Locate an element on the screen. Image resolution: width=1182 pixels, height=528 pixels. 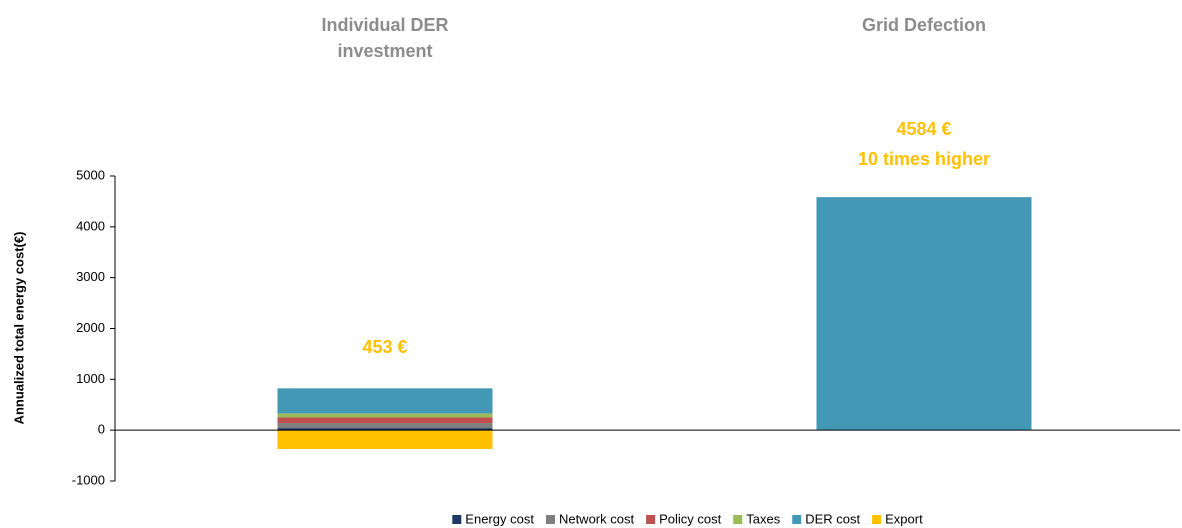
y-tick-label: 1000 is located at coordinates (90, 378).